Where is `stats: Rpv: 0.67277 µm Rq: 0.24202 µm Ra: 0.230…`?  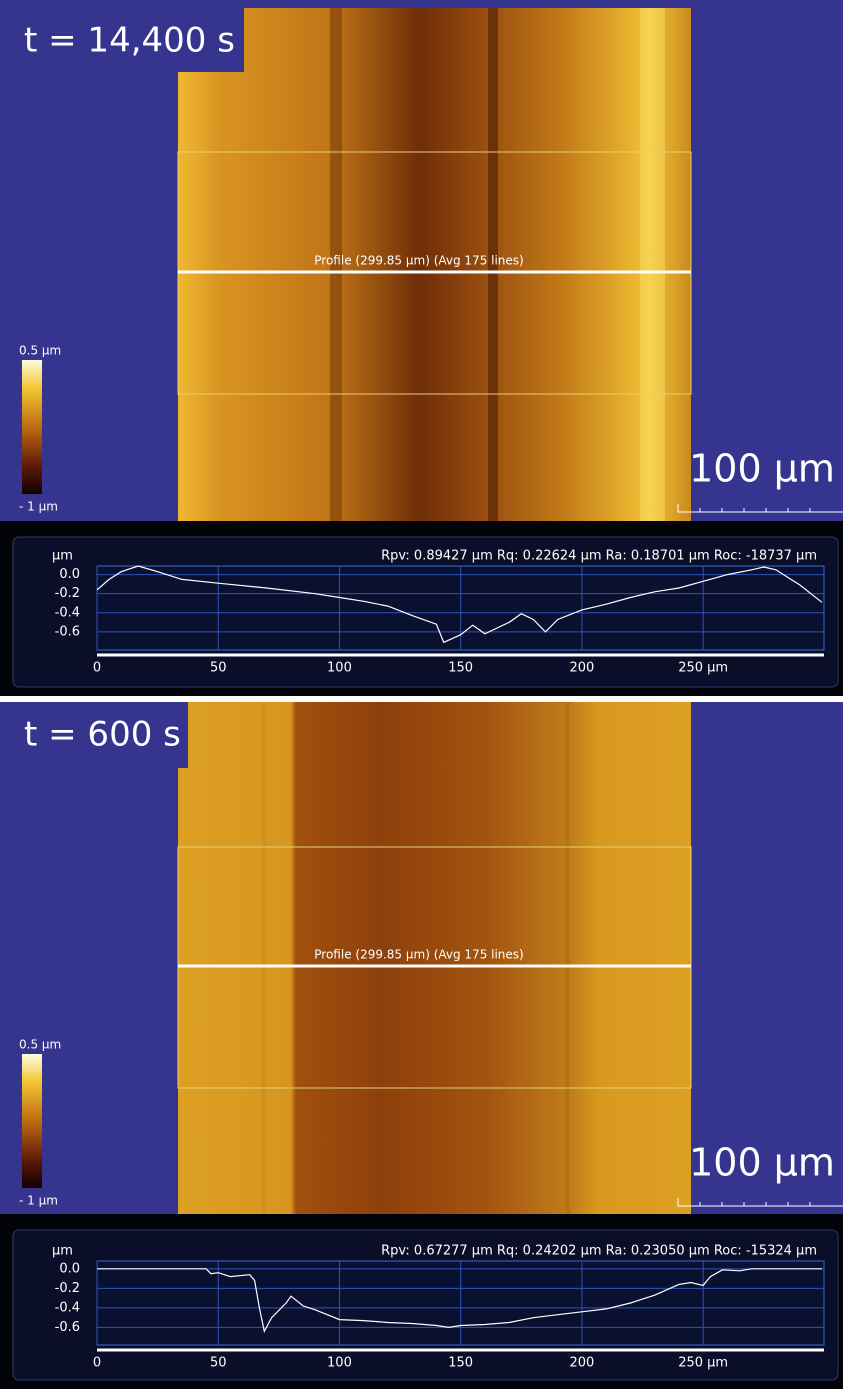
stats: Rpv: 0.67277 µm Rq: 0.24202 µm Ra: 0.230… is located at coordinates (599, 1251).